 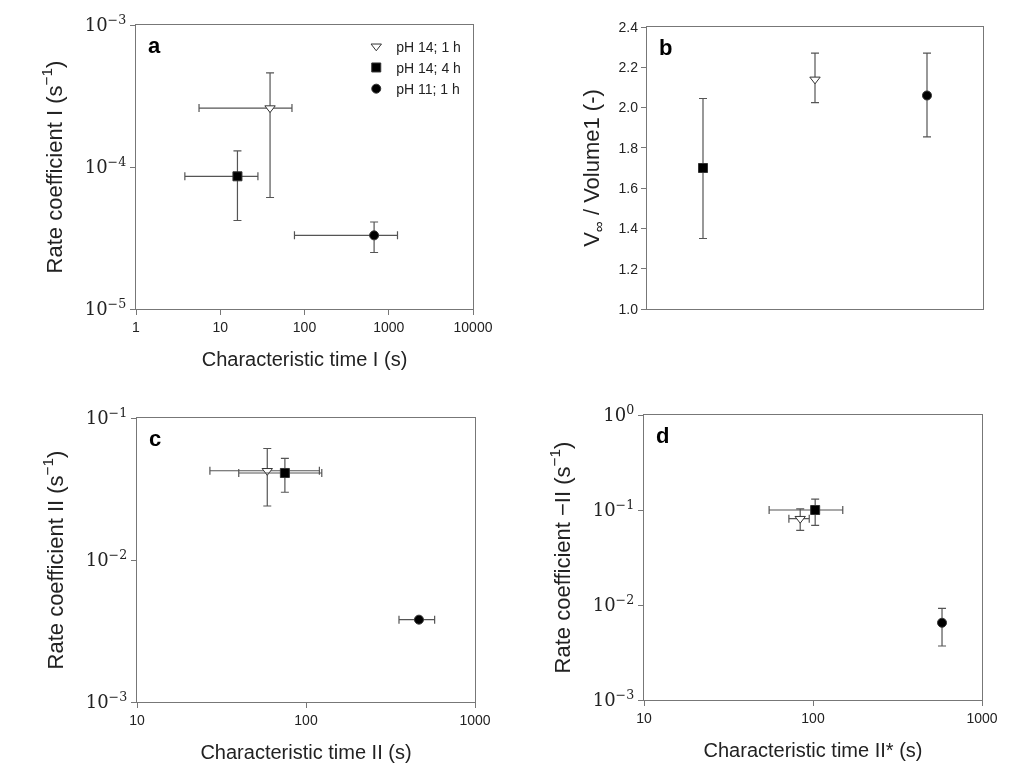 I want to click on annotation: d, so click(x=663, y=435).